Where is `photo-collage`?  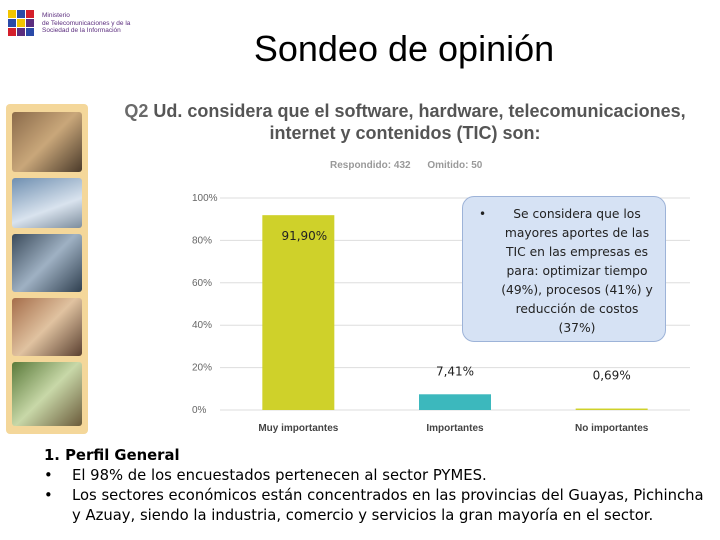 photo-collage is located at coordinates (47, 269).